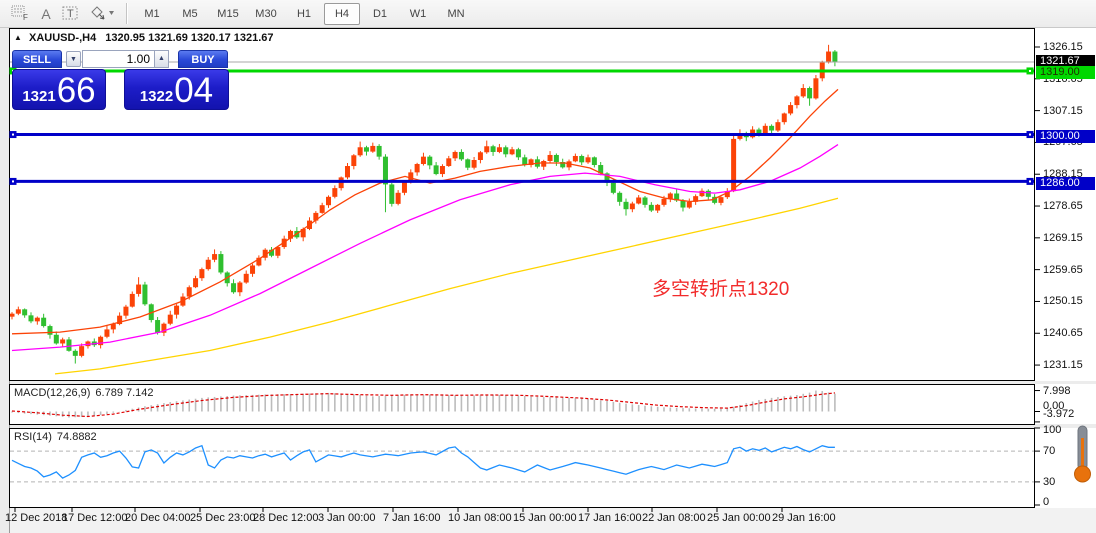  What do you see at coordinates (1063, 206) in the screenshot?
I see `price-axis-label: 1278.65` at bounding box center [1063, 206].